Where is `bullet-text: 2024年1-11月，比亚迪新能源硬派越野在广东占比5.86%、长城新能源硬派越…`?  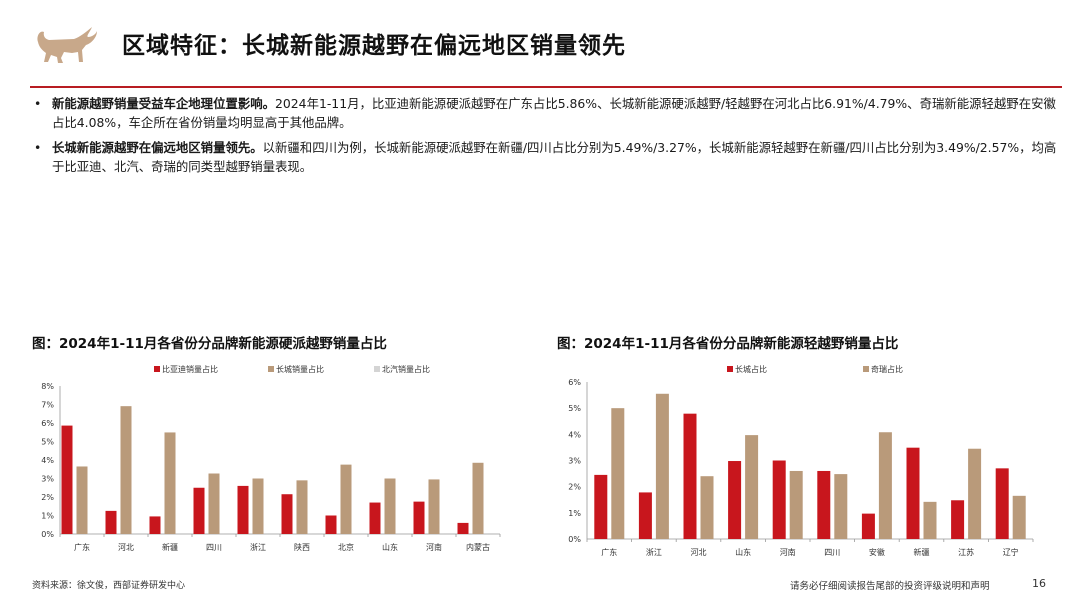
bullet-text: 2024年1-11月，比亚迪新能源硬派越野在广东占比5.86%、长城新能源硬派越… is located at coordinates (554, 113).